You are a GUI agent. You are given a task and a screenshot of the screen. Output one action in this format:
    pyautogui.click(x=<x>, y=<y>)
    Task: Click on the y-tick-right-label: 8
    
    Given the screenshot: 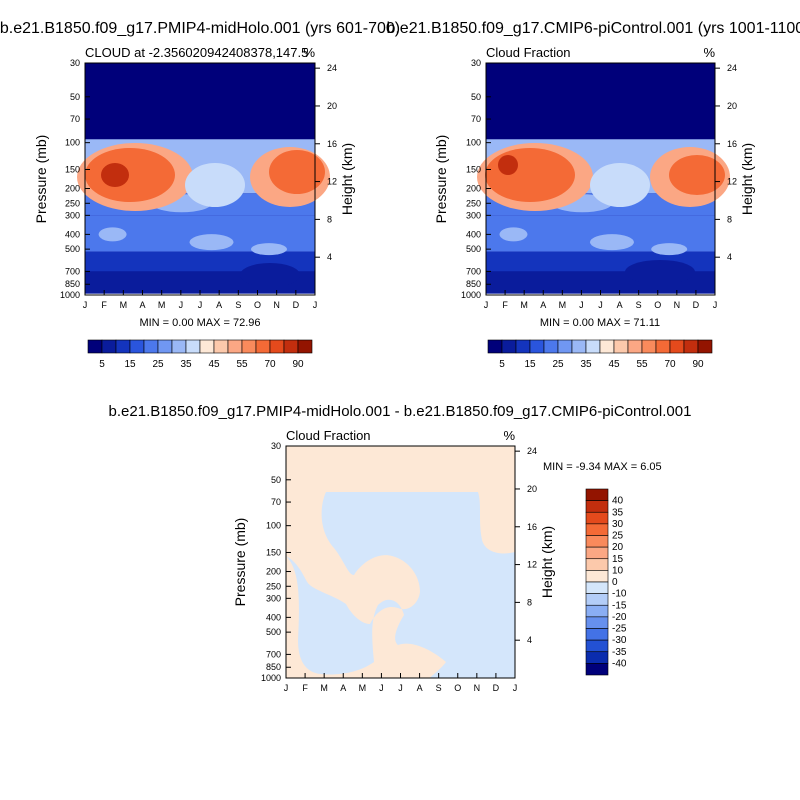 What is the action you would take?
    pyautogui.click(x=529, y=602)
    